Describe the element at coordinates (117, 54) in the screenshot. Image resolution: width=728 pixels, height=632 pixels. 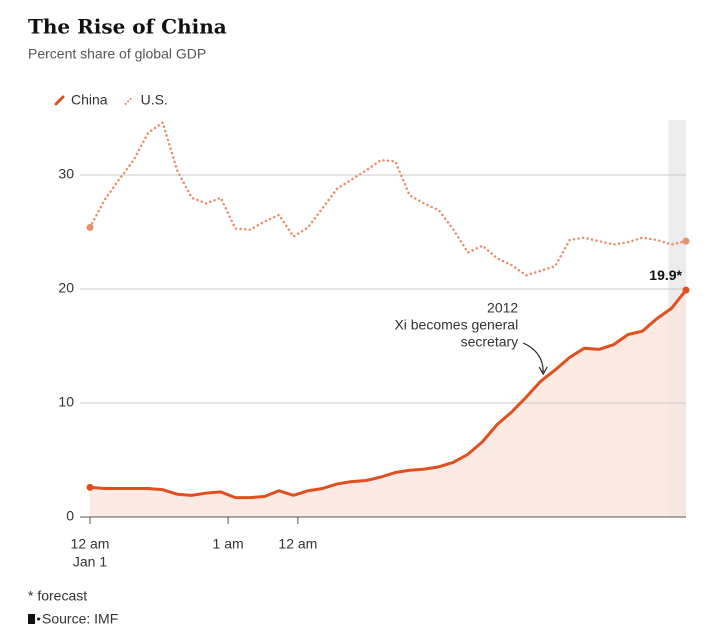
I see `chart-subtitle: Percent share of global GDP` at that location.